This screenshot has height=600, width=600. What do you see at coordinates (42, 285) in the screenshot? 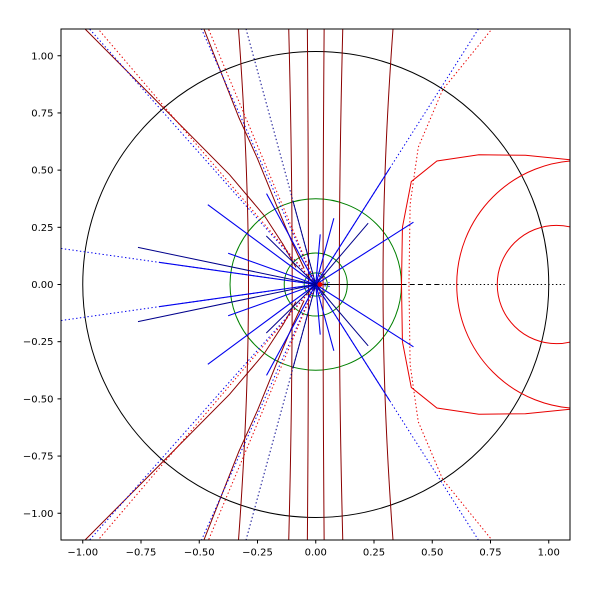
I see `y-tick-label: 0.00` at bounding box center [42, 285].